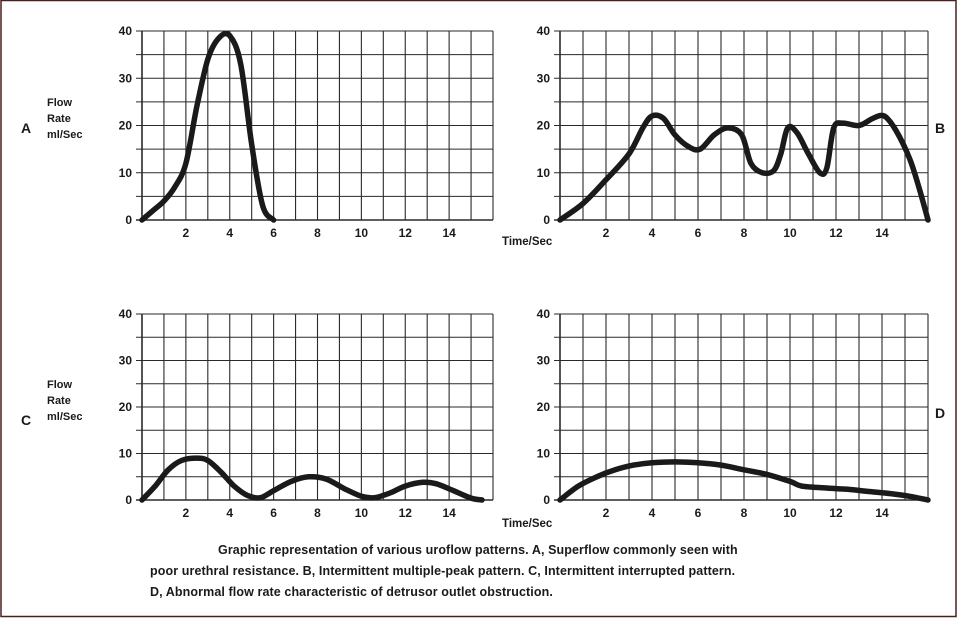 This screenshot has width=961, height=621. Describe the element at coordinates (59, 119) in the screenshot. I see `panel-a-ylabel-line: Rate` at that location.